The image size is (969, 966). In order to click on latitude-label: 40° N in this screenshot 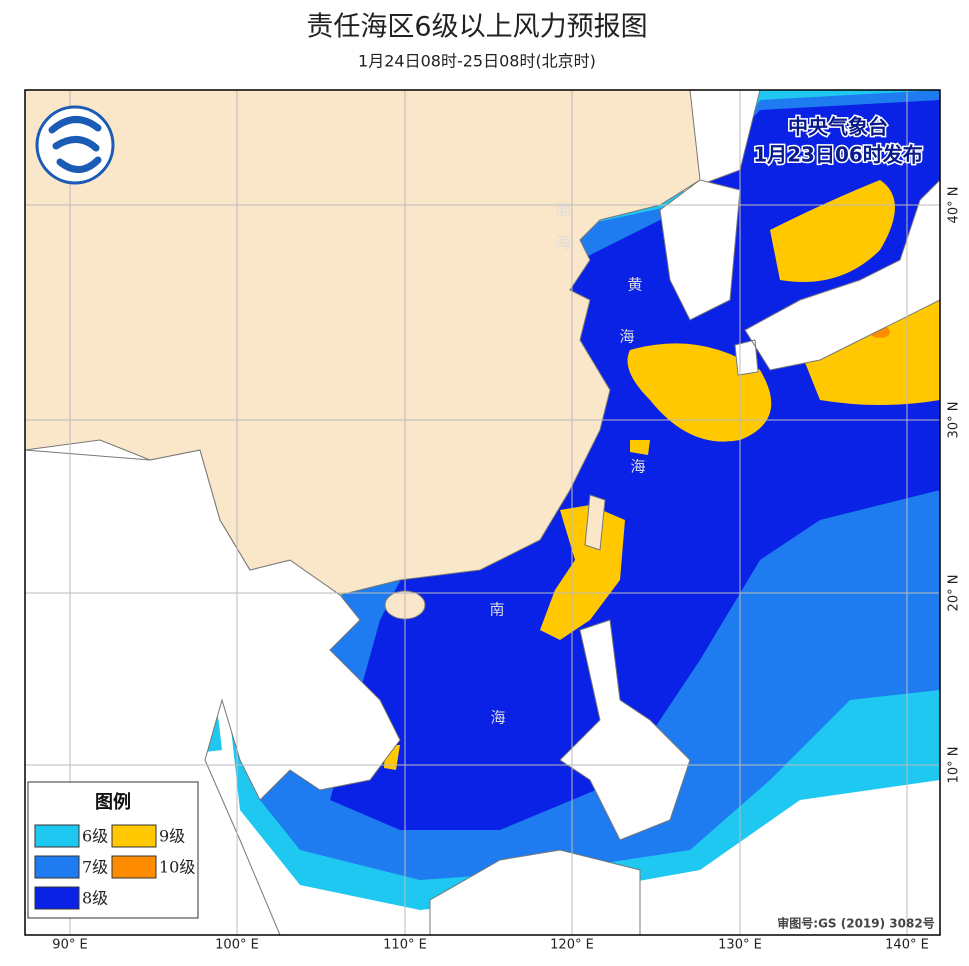, I will do `click(954, 205)`.